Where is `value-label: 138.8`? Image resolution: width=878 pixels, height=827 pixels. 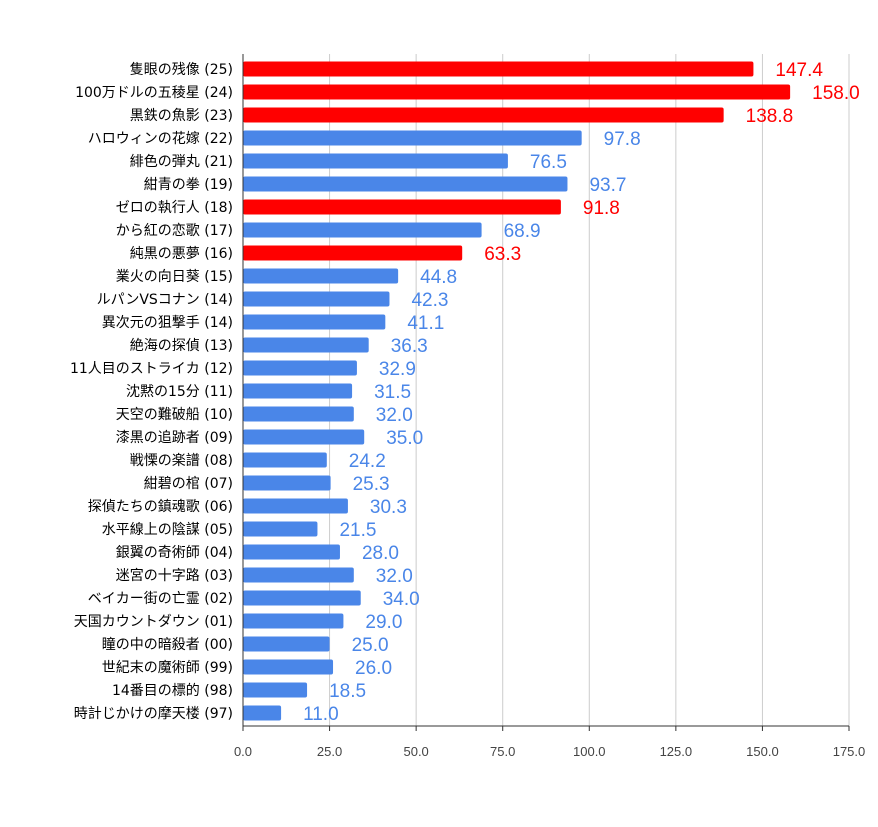
value-label: 138.8 is located at coordinates (770, 116).